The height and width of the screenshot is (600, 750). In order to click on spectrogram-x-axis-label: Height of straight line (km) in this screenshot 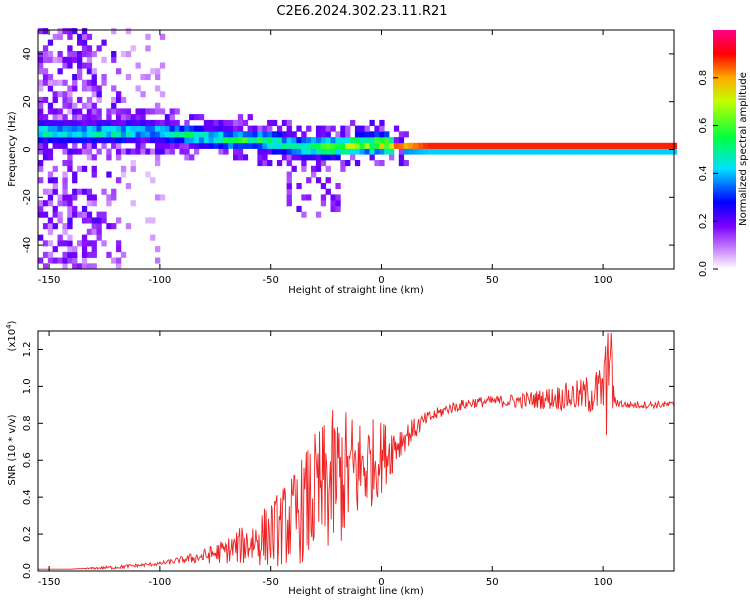, I will do `click(356, 290)`.